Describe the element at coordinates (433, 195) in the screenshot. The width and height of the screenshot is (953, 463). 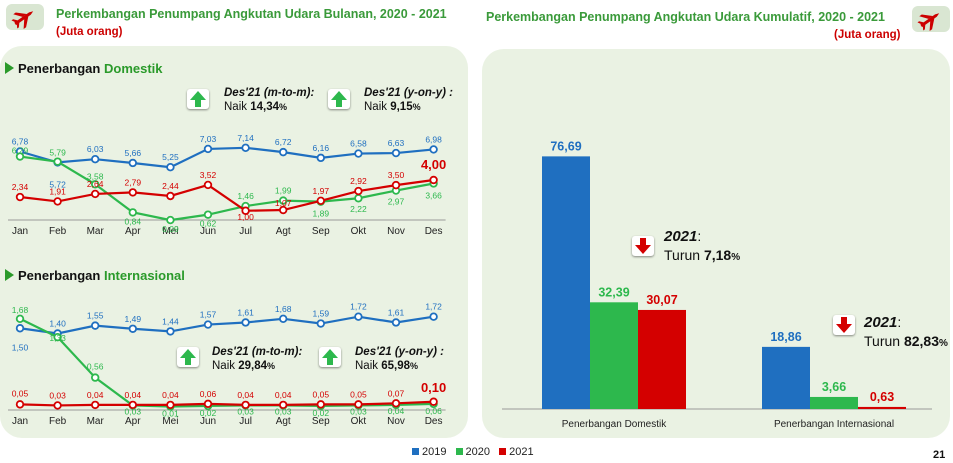
I see `data-label-2020: 3,66` at that location.